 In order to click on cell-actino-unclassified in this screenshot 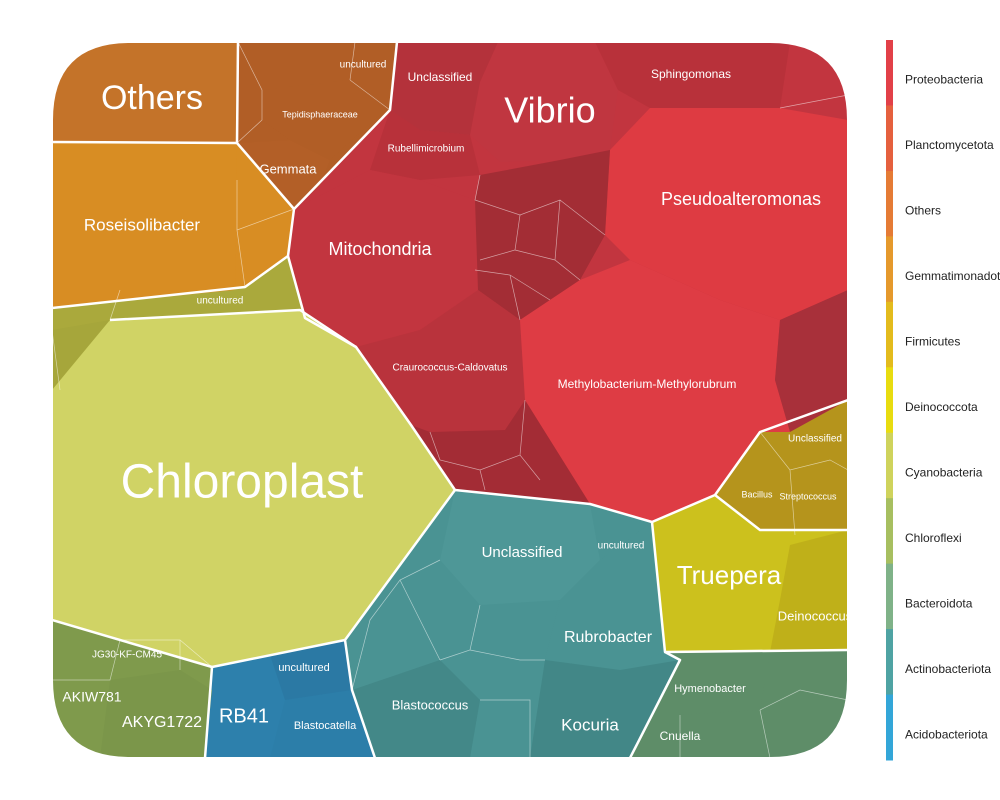, I will do `click(520, 547)`.